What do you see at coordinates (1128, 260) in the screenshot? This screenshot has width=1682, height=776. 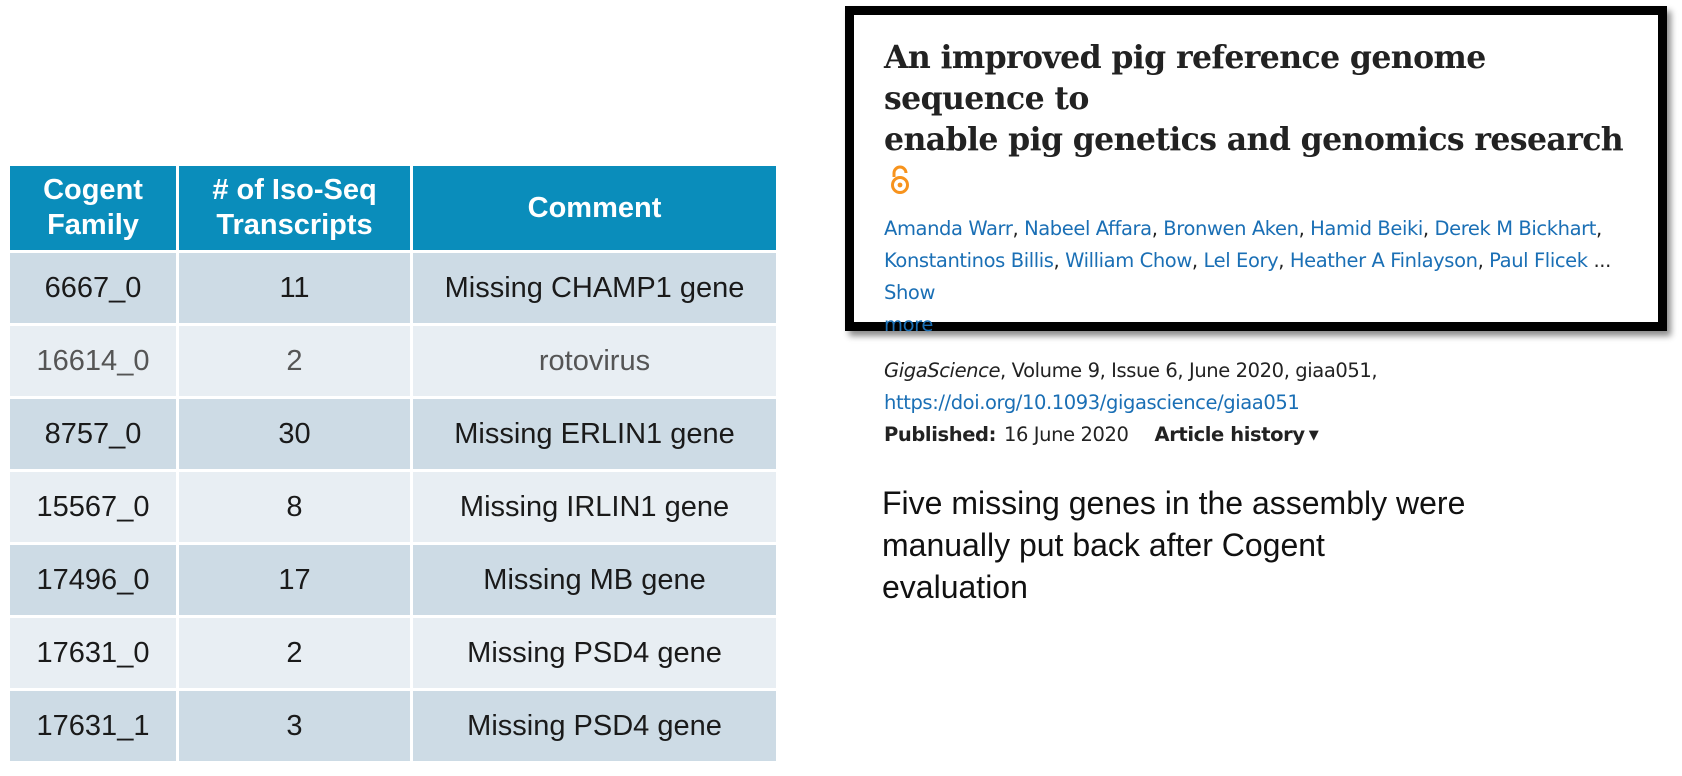 I see `author-link: William Chow` at bounding box center [1128, 260].